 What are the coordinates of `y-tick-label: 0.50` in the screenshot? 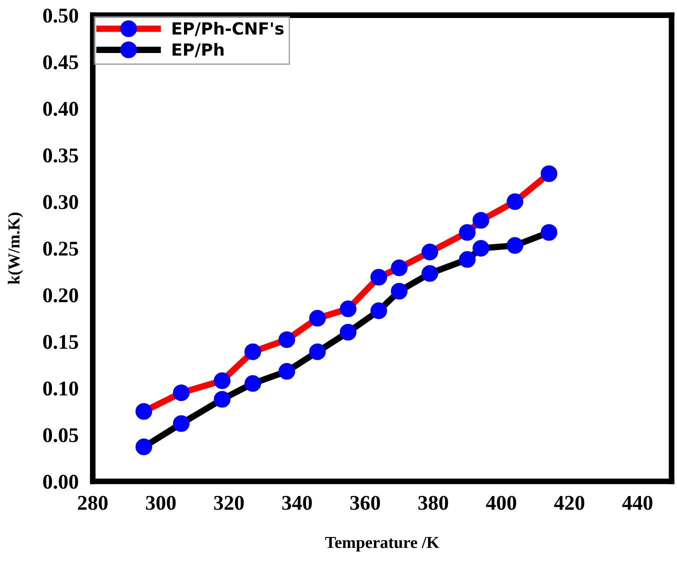 It's located at (60, 15).